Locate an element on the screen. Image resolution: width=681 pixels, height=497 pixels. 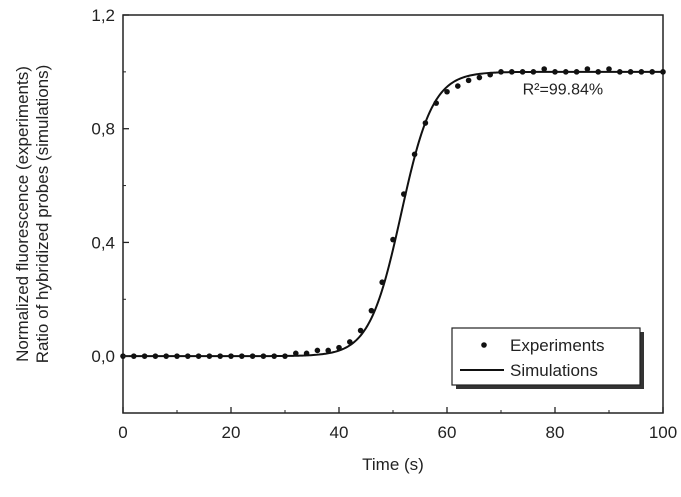
x-axis-title: Time (s) is located at coordinates (393, 464).